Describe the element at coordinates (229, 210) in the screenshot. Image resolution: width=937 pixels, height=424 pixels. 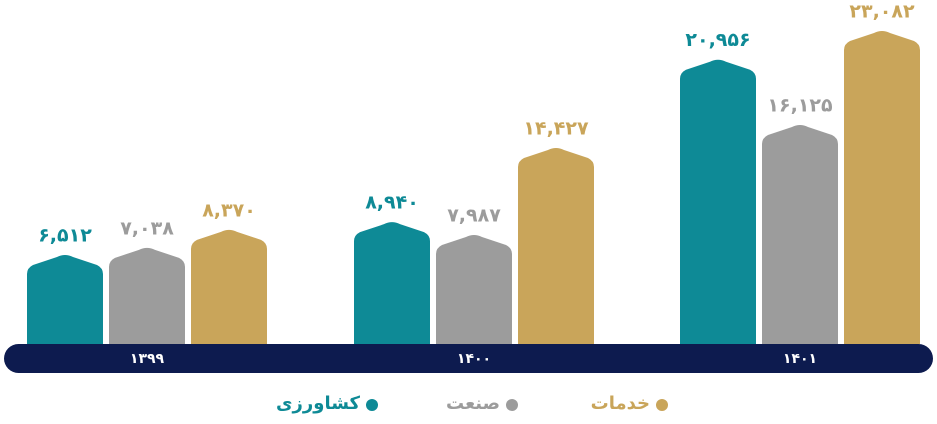
I see `value-label: ۸,۳۷۰` at that location.